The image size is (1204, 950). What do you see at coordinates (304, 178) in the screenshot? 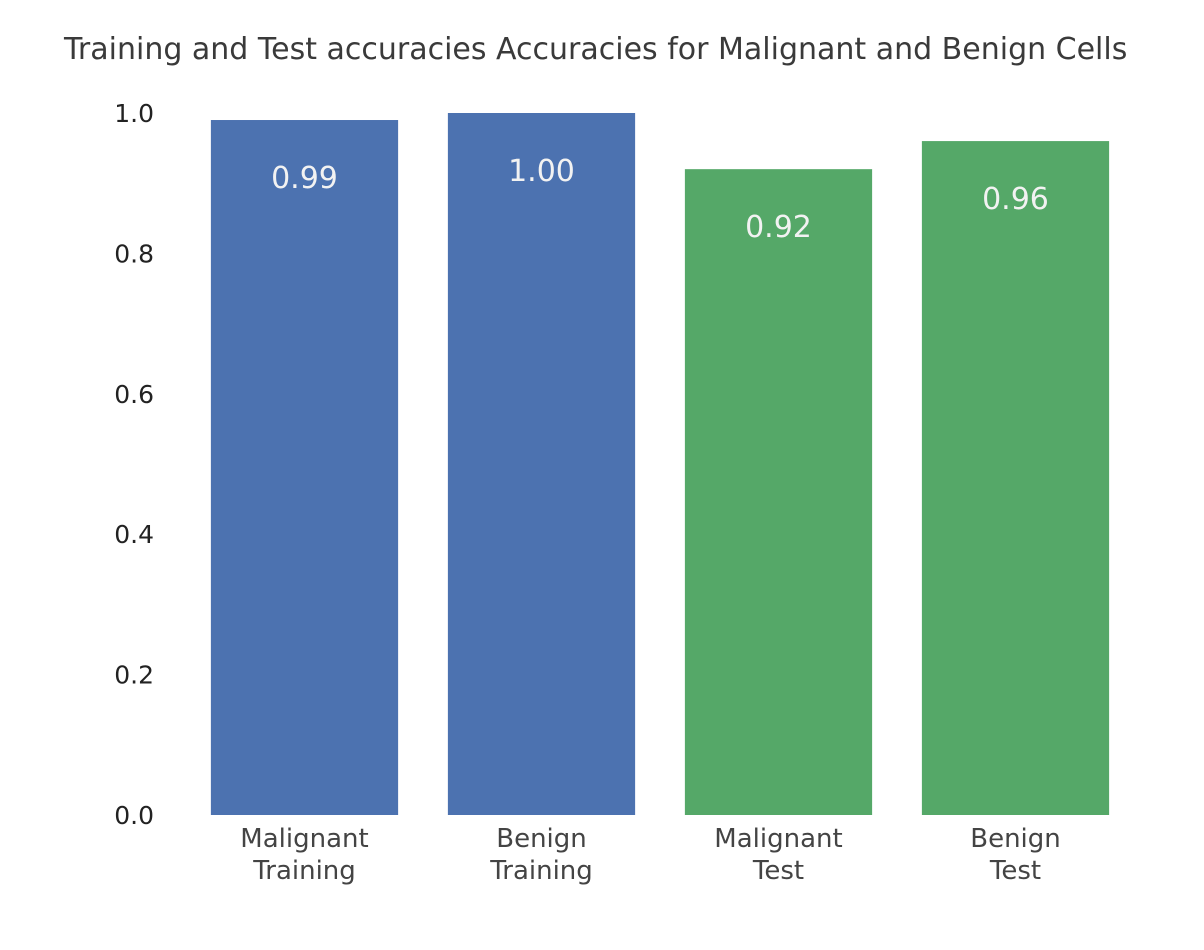
I see `bar-value-label: 0.99` at bounding box center [304, 178].